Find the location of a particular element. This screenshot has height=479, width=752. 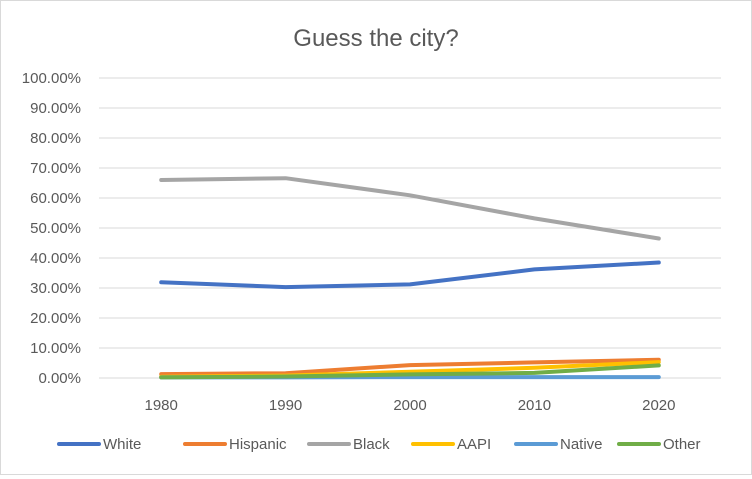

series-line-black is located at coordinates (410, 208).